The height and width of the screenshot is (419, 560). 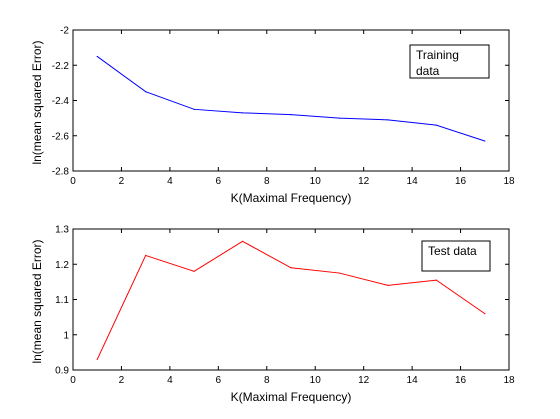 What do you see at coordinates (428, 71) in the screenshot?
I see `legend-text: data` at bounding box center [428, 71].